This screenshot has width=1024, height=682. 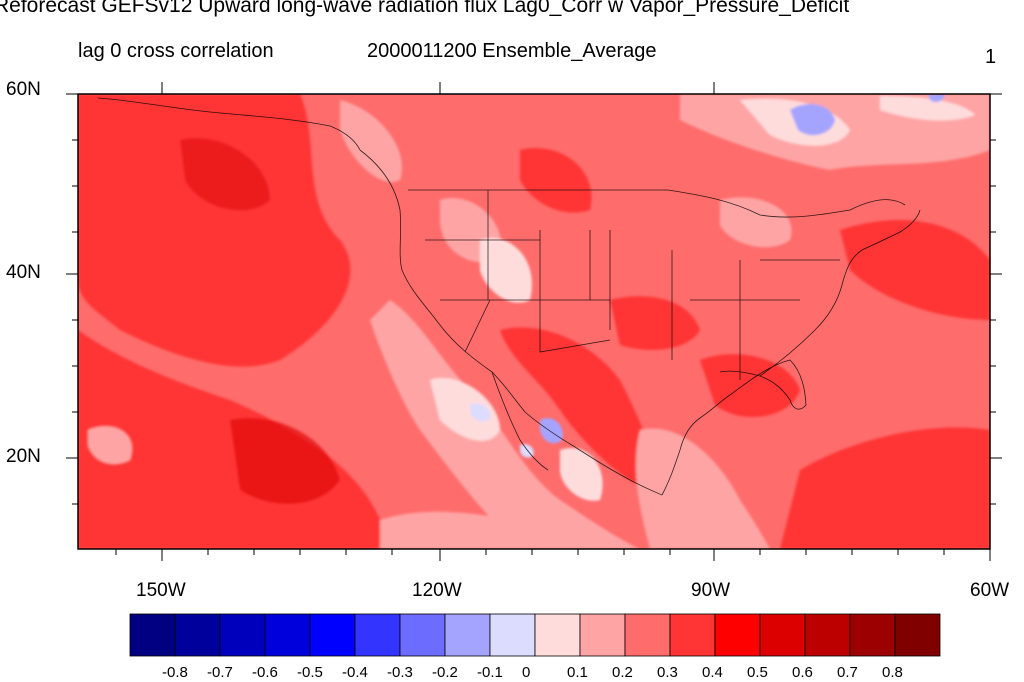 I want to click on lon-label-60w: 60W, so click(x=990, y=590).